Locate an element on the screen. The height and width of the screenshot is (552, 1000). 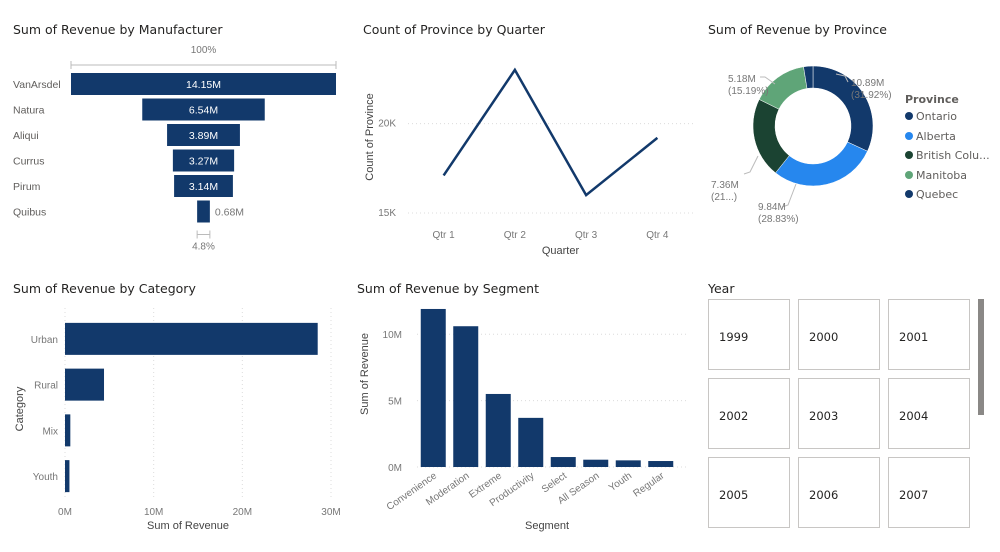
legend-label: Alberta is located at coordinates (936, 136).